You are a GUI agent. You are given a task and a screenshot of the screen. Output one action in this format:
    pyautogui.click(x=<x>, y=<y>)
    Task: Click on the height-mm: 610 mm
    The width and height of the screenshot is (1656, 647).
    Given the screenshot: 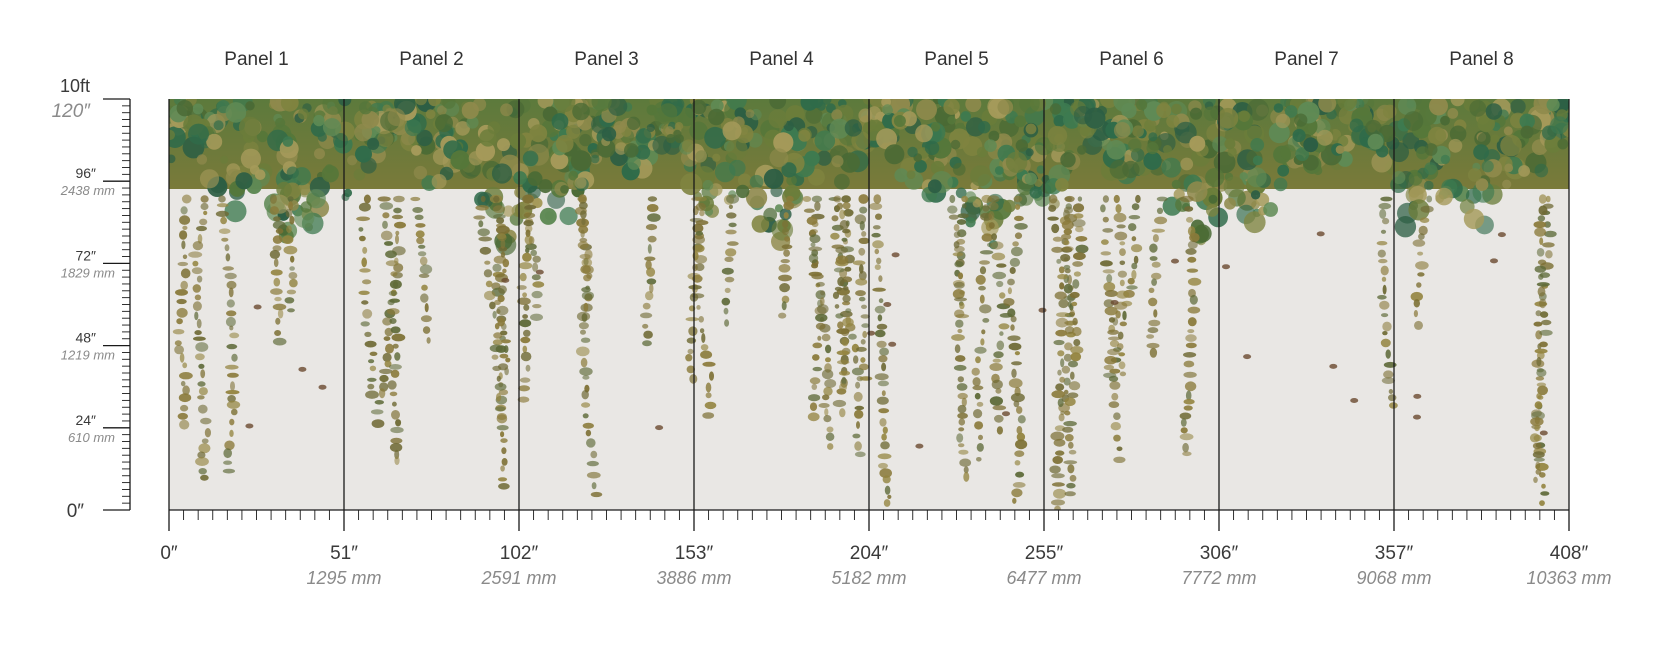 What is the action you would take?
    pyautogui.click(x=91, y=437)
    